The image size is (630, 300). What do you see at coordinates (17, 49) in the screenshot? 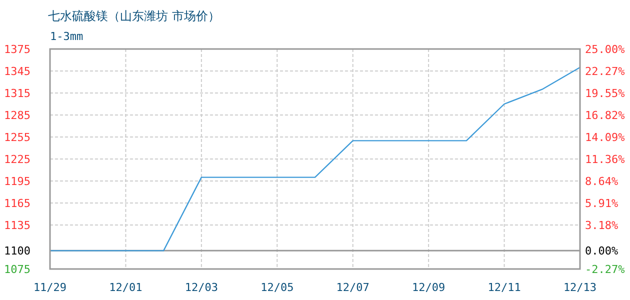
I see `y-tick-label: 1375` at bounding box center [17, 49].